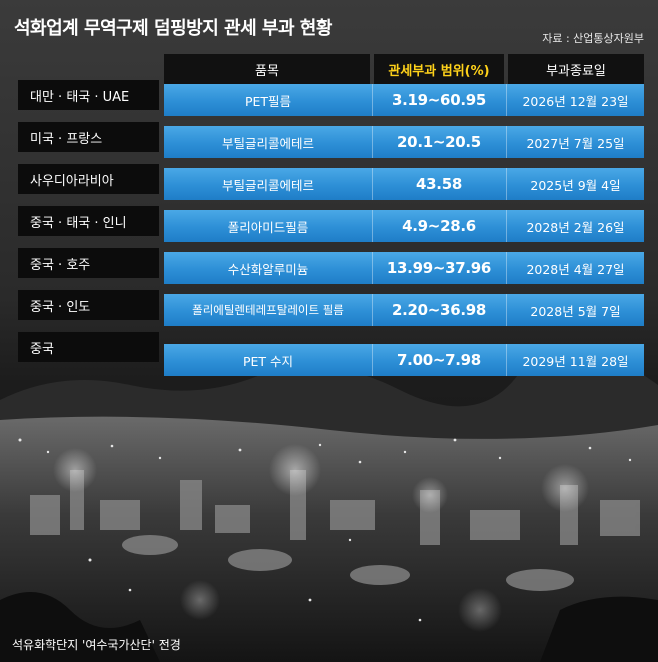  Describe the element at coordinates (575, 311) in the screenshot. I see `end-date-cell: 2028년 5월 7일` at that location.